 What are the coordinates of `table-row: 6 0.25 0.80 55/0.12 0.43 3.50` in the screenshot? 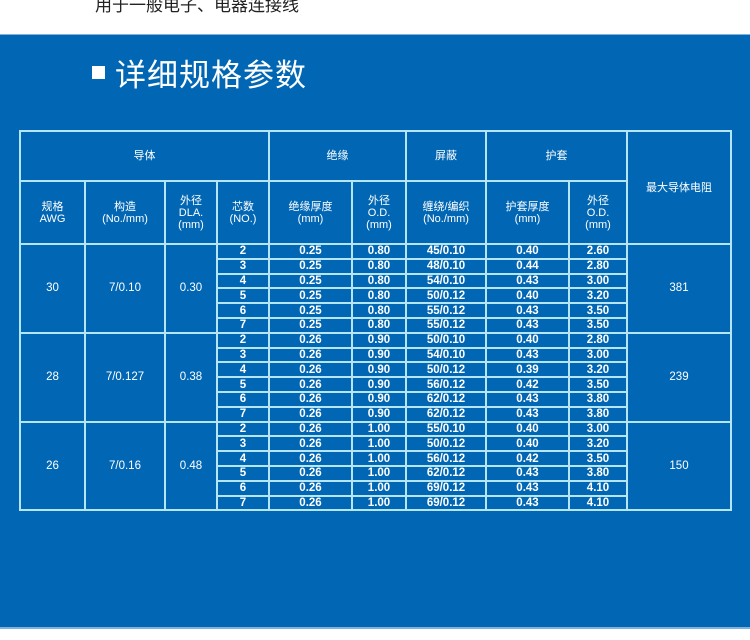 It's located at (375, 310).